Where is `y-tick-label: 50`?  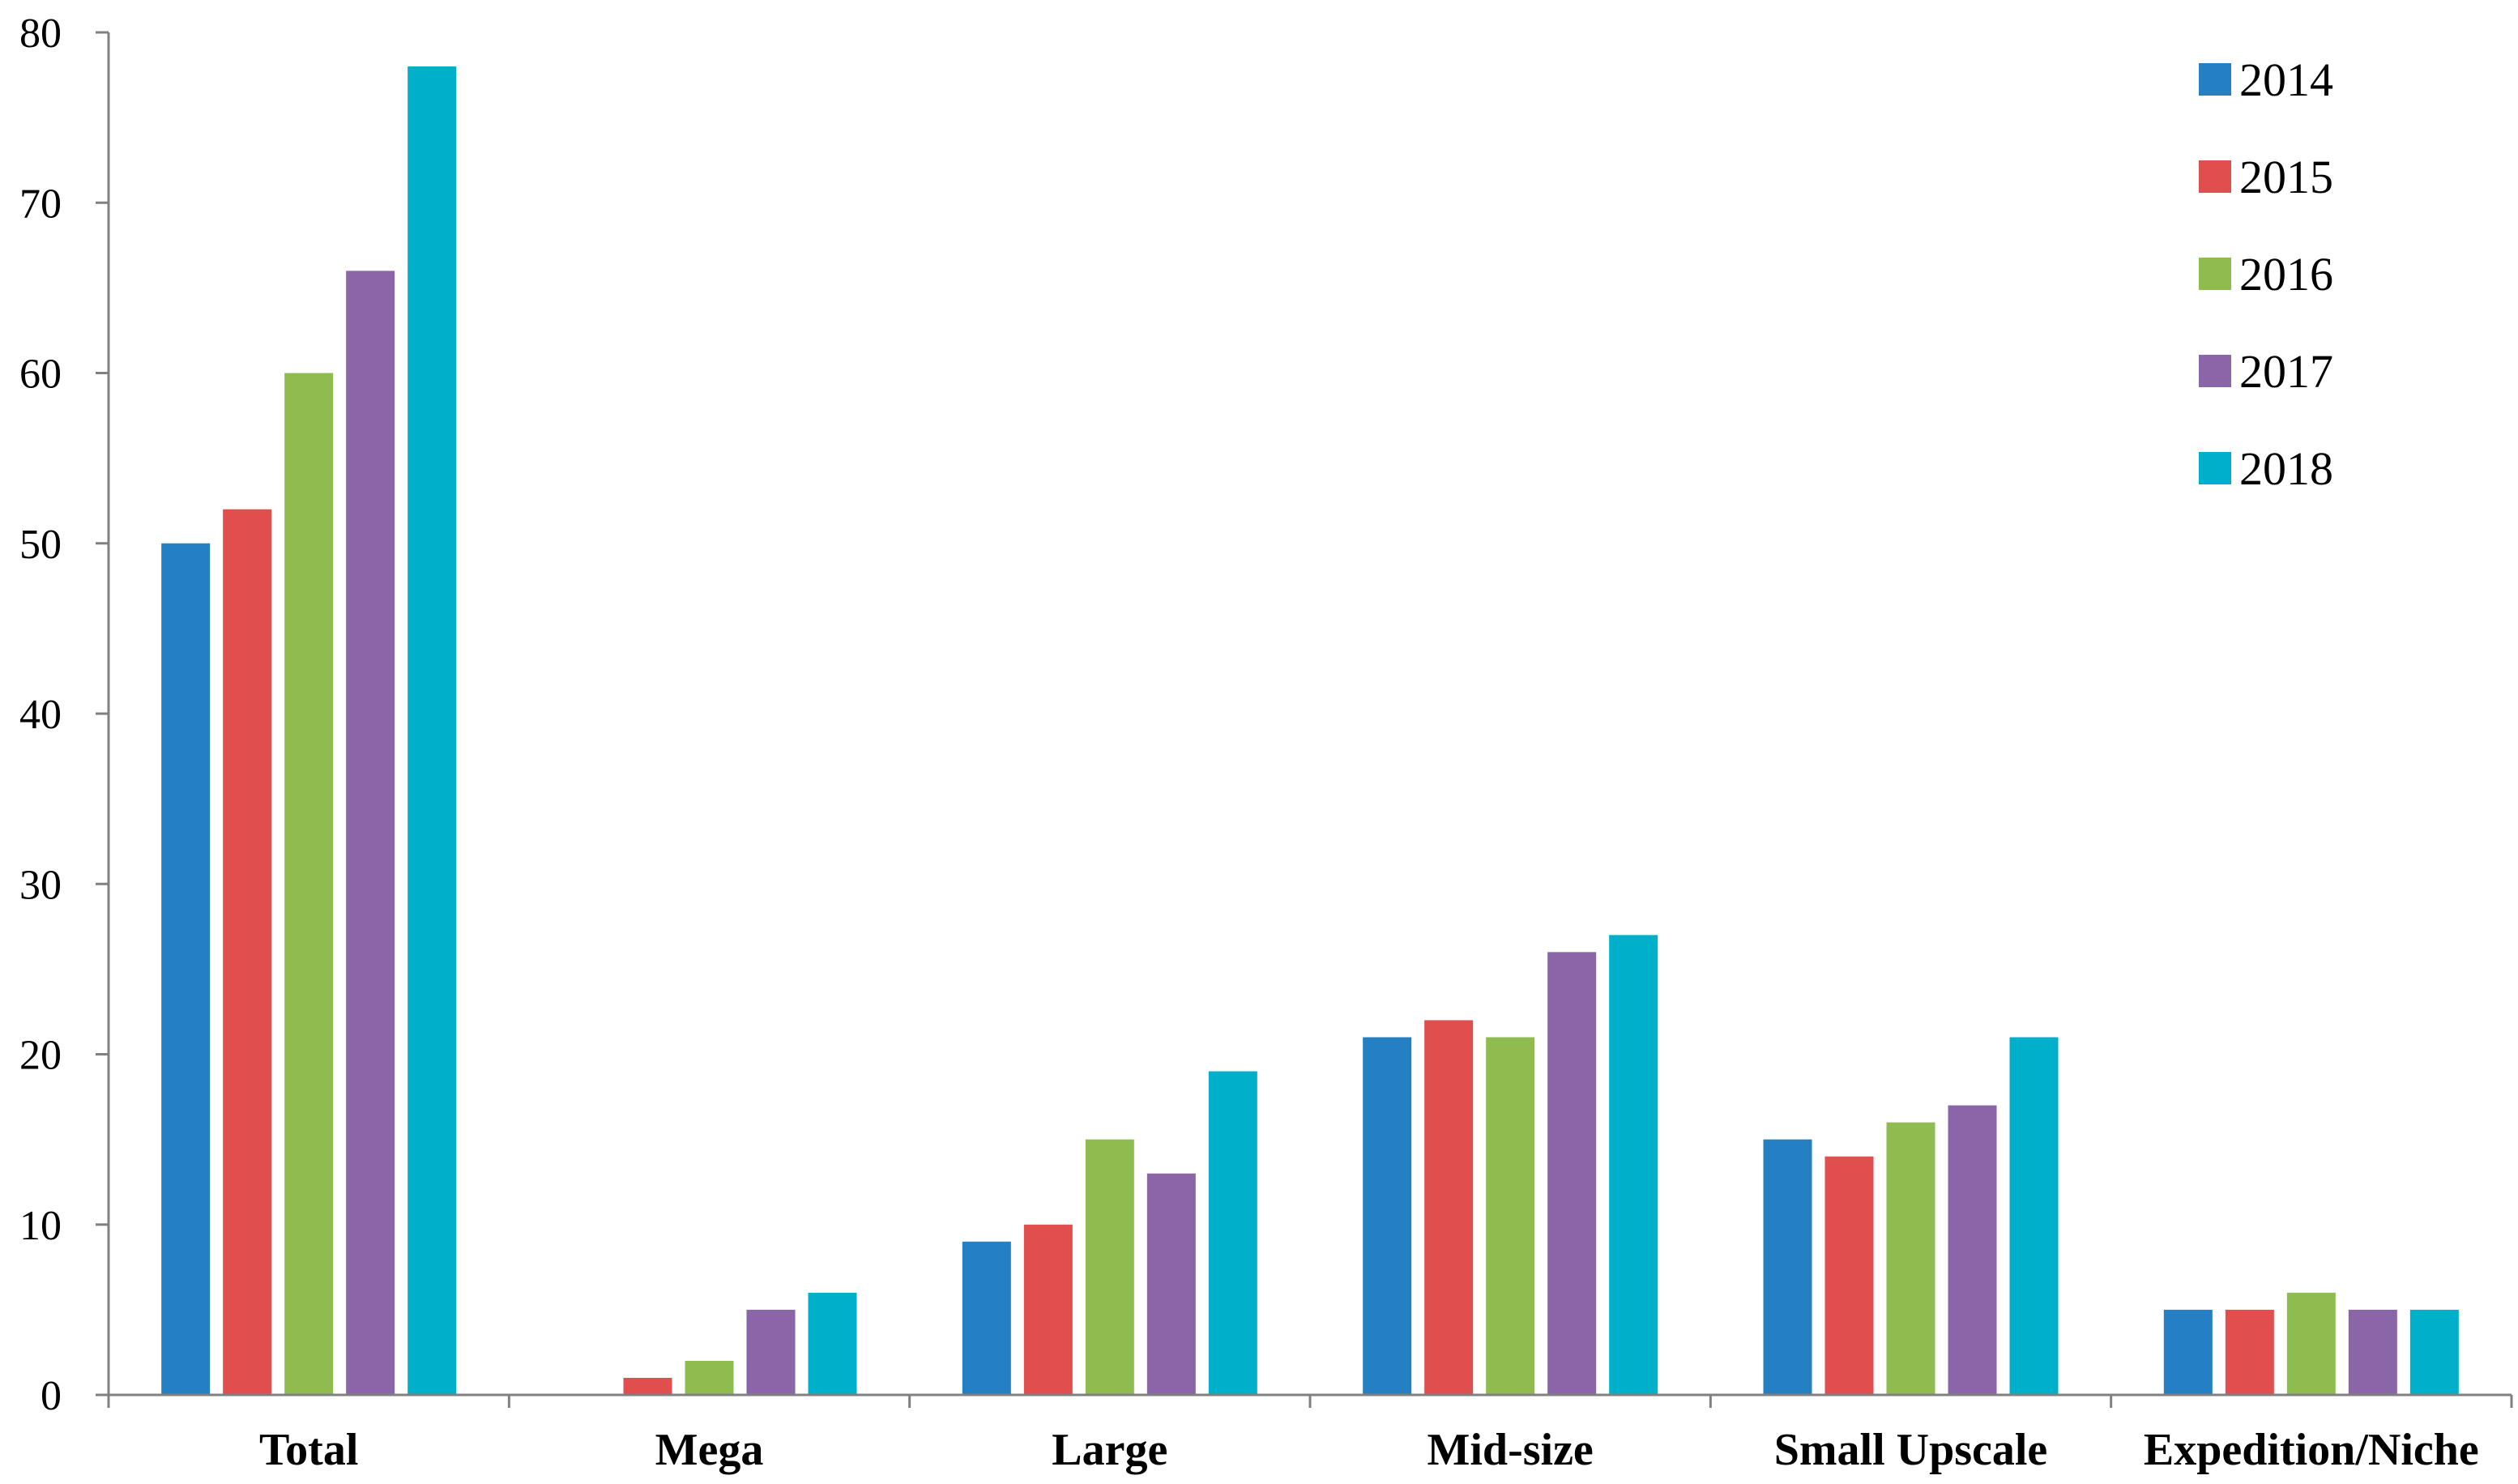 y-tick-label: 50 is located at coordinates (40, 545).